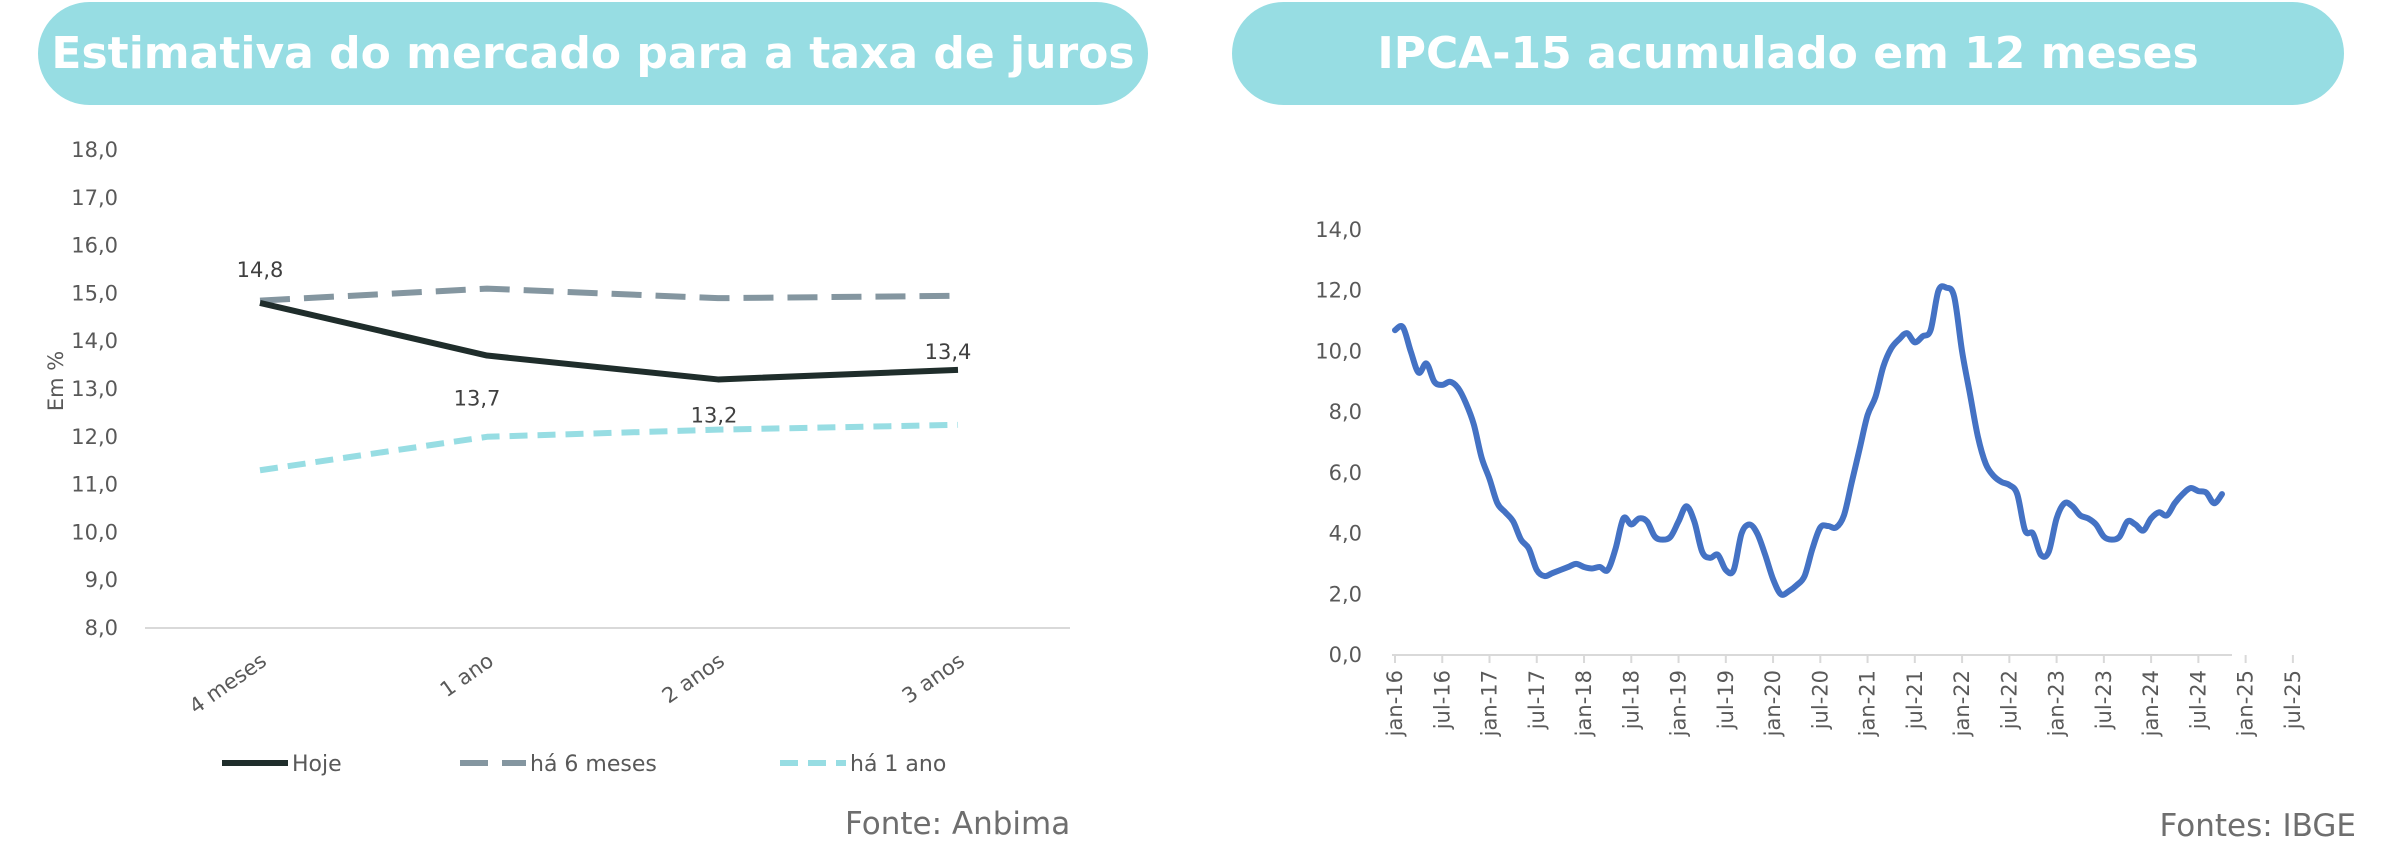 The image size is (2381, 864). What do you see at coordinates (1345, 655) in the screenshot?
I see `y-tick-label: 0,0` at bounding box center [1345, 655].